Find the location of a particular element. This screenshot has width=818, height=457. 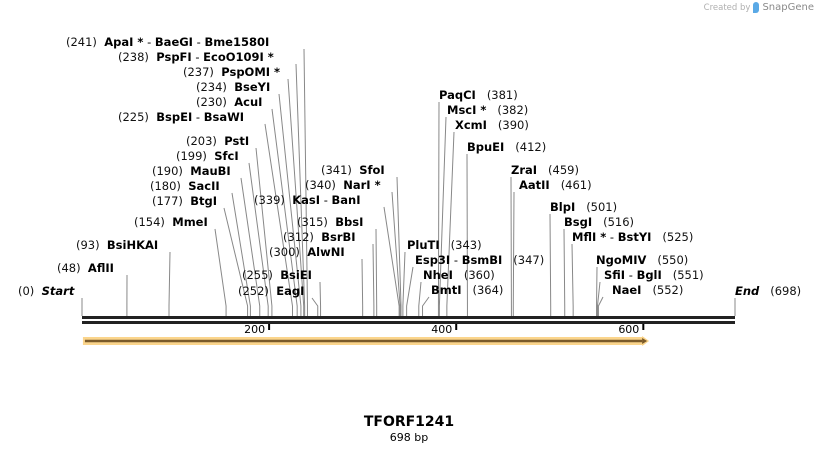

enzyme-name: PluTI is located at coordinates (423, 245).